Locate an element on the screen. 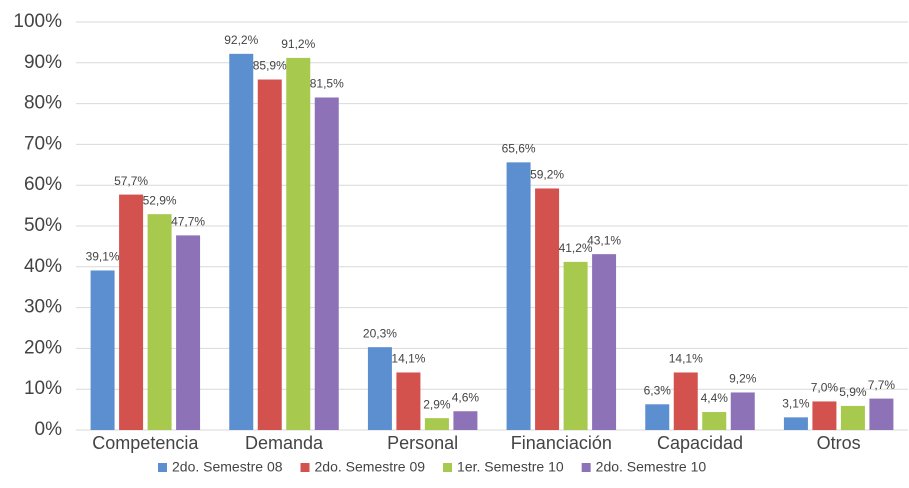  value-label: 7,7% is located at coordinates (882, 385).